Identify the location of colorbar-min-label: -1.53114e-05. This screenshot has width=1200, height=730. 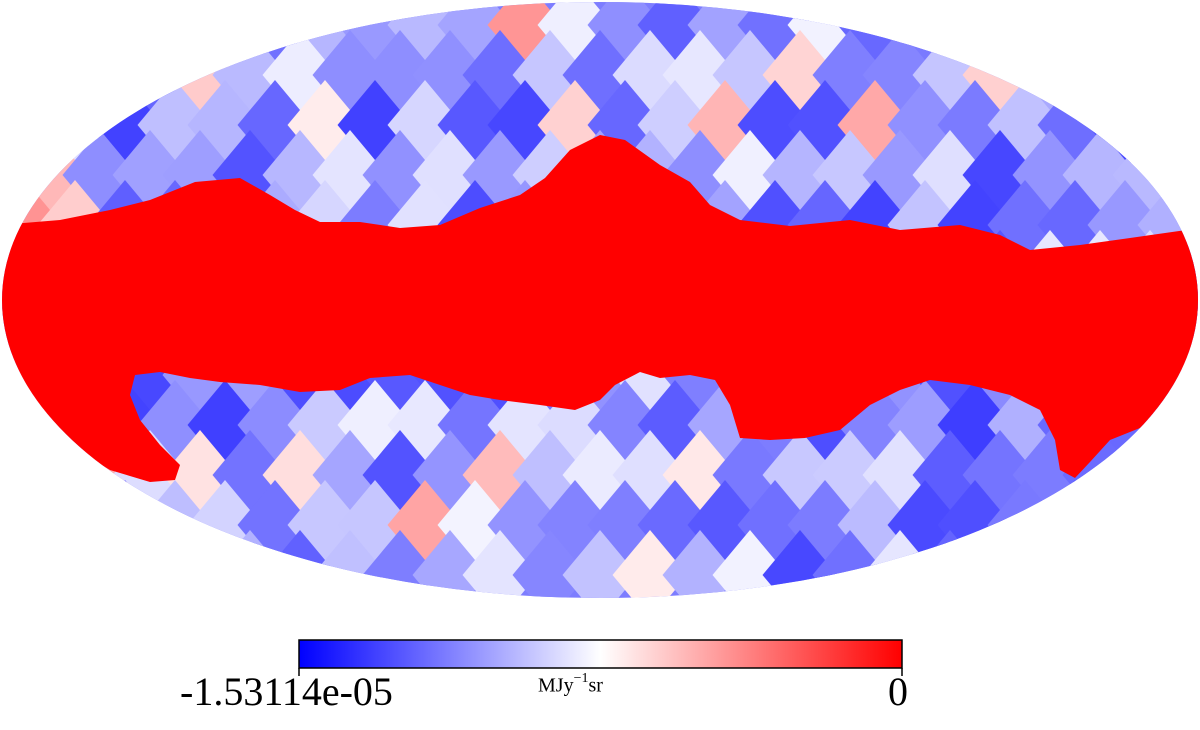
(286, 691).